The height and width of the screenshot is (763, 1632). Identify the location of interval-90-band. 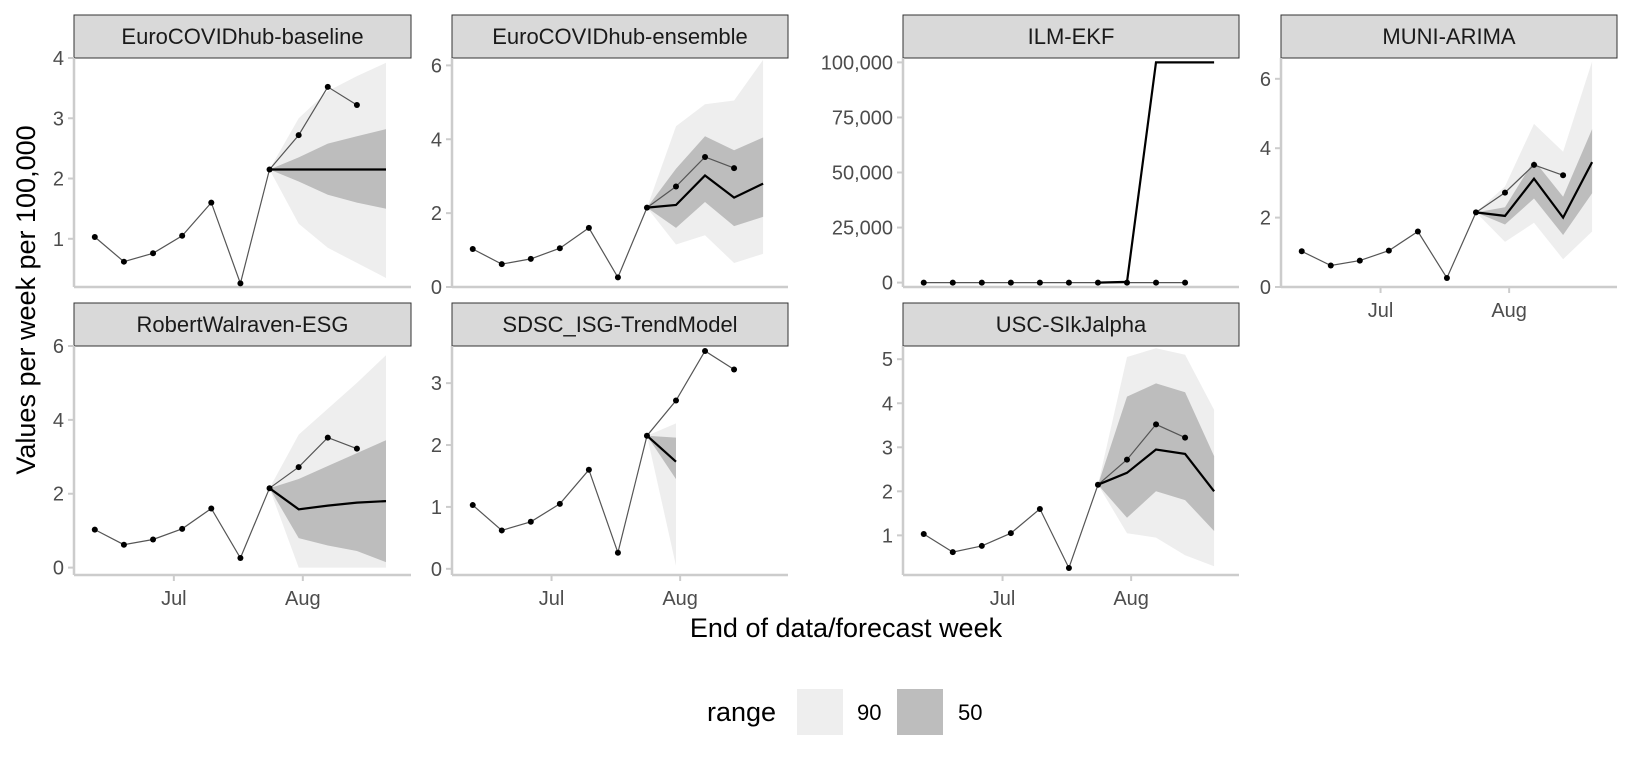
(1534, 160).